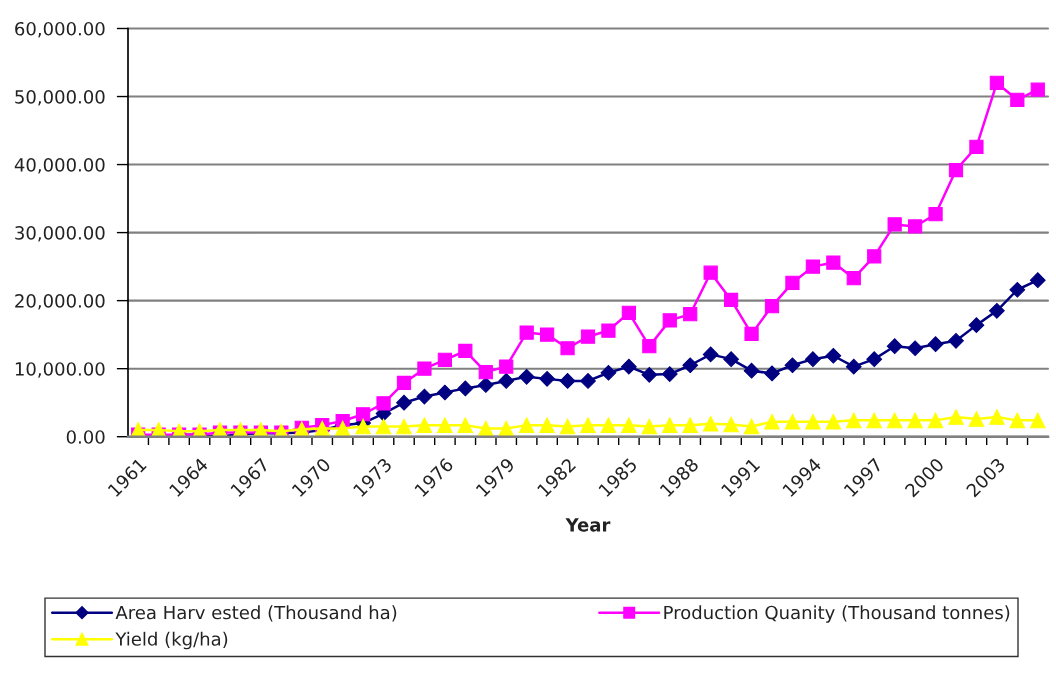 The image size is (1056, 690). I want to click on x-axis-title: Year, so click(588, 525).